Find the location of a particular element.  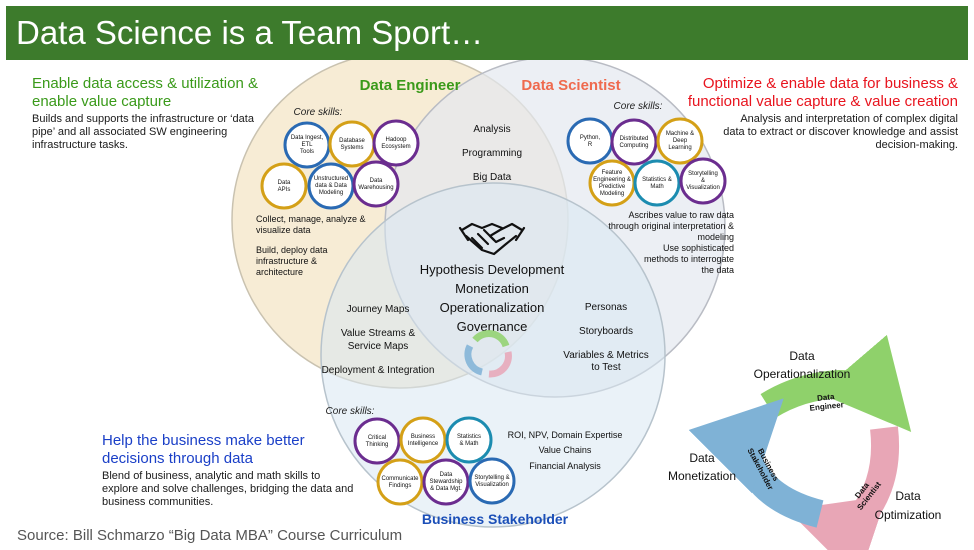

engineer-skill-label: Database Systems is located at coordinates (352, 144).